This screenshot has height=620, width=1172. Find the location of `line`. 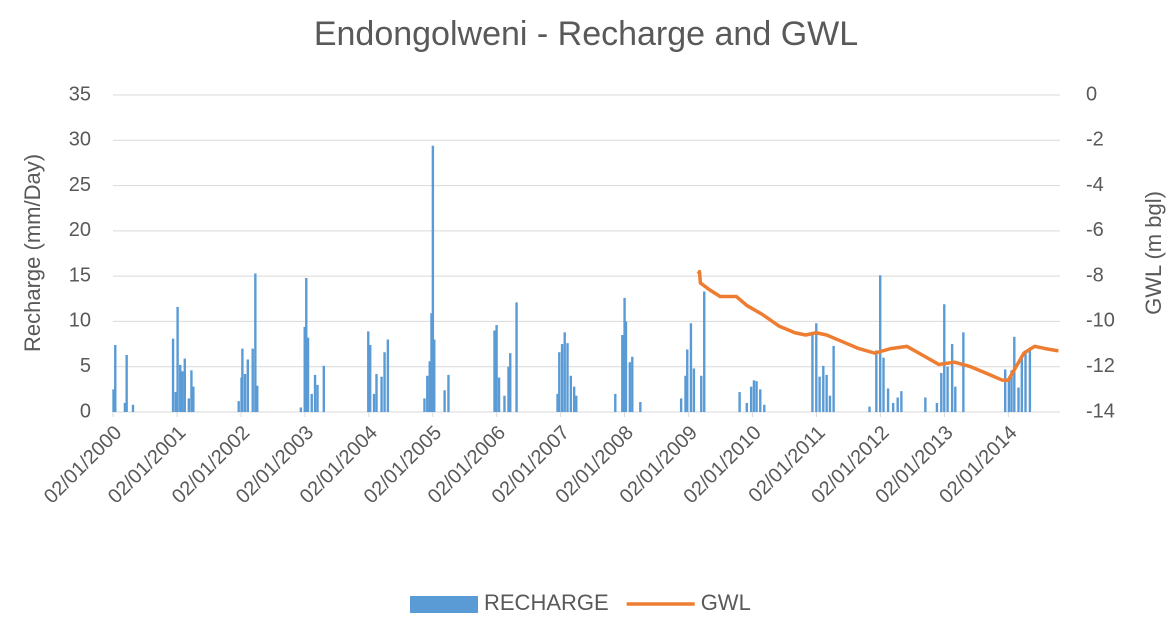

line is located at coordinates (877, 326).